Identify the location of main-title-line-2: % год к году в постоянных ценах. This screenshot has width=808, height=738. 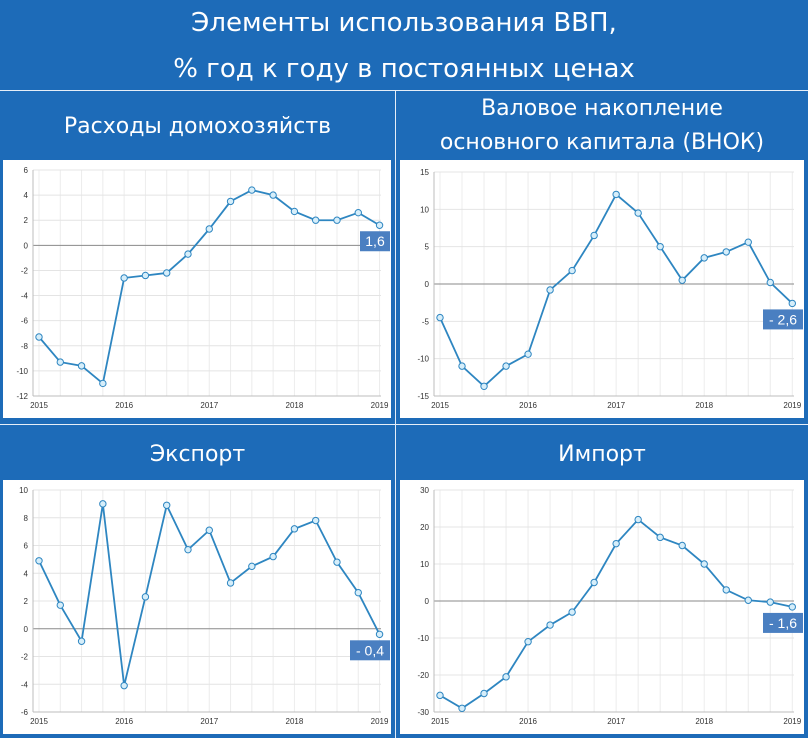
(404, 69).